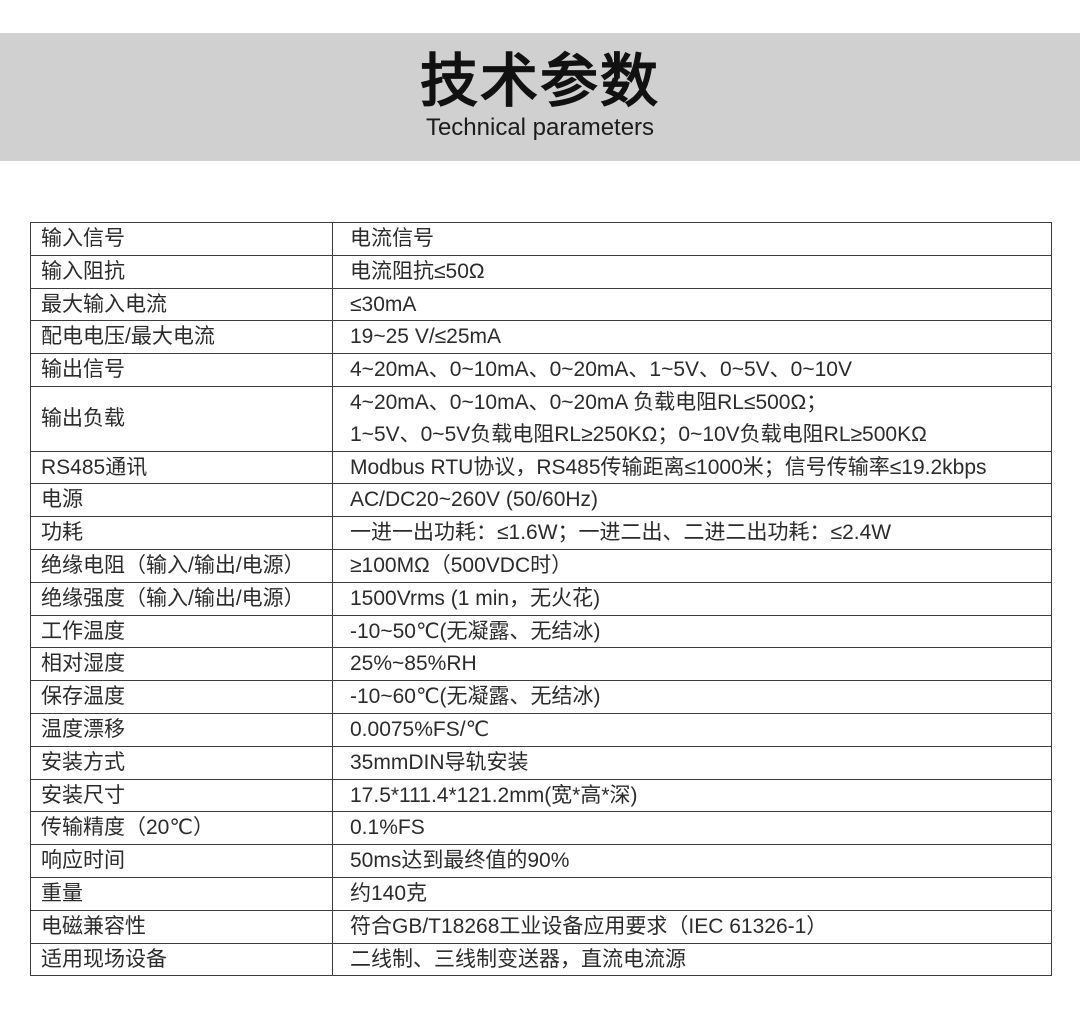 The image size is (1080, 1016). I want to click on param-label: 安装尺寸, so click(181, 795).